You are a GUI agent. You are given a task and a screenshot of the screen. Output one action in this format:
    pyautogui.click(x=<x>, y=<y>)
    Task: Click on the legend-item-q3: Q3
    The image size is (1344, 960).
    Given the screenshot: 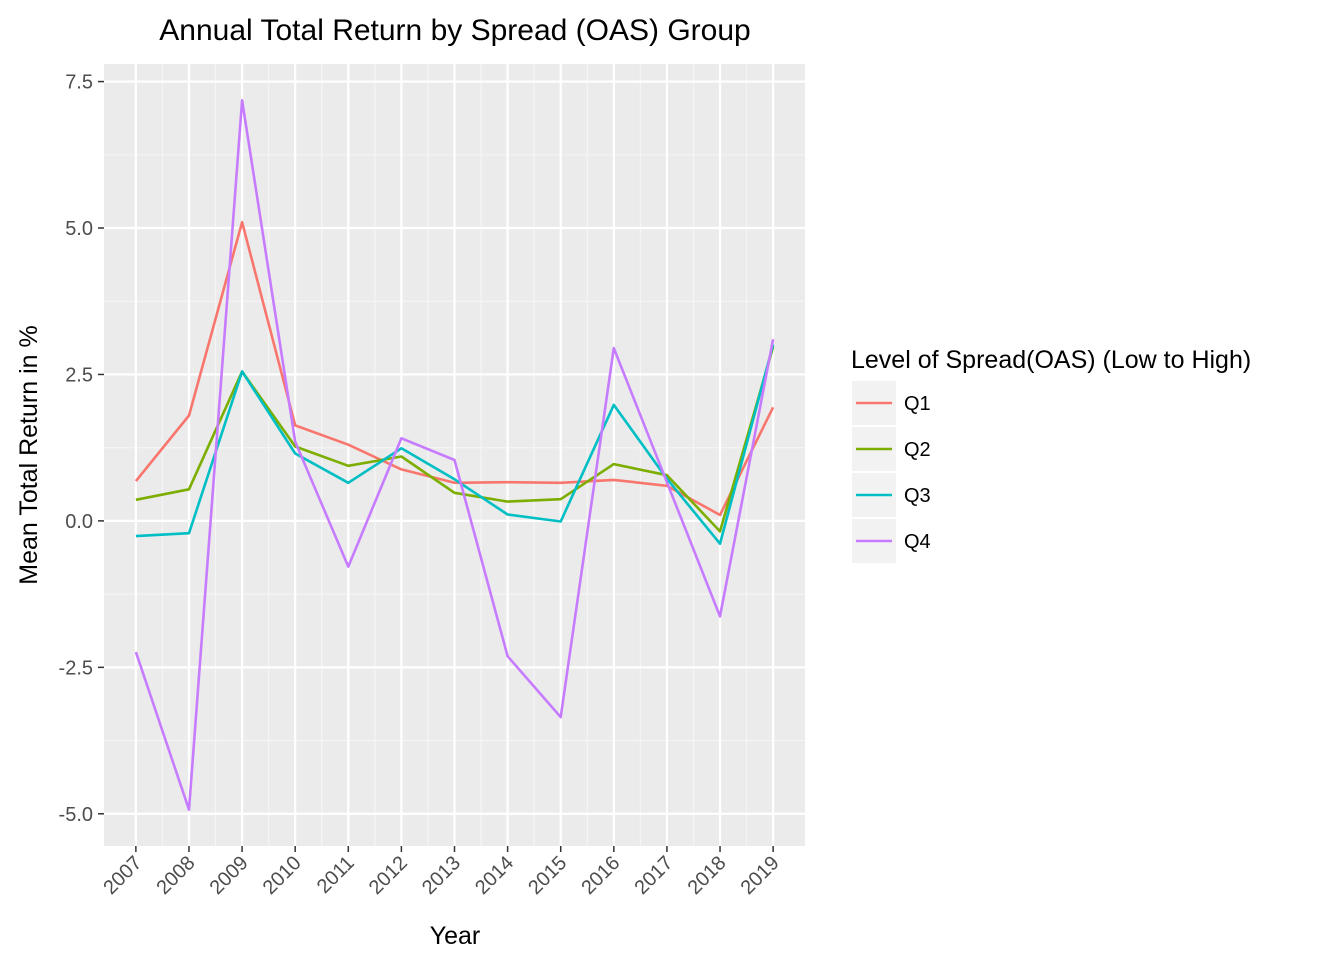 What is the action you would take?
    pyautogui.click(x=891, y=495)
    